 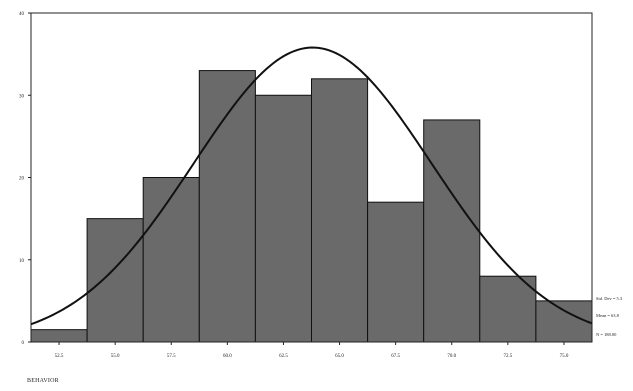 I want to click on x-tick-label: 60.0, so click(x=227, y=356).